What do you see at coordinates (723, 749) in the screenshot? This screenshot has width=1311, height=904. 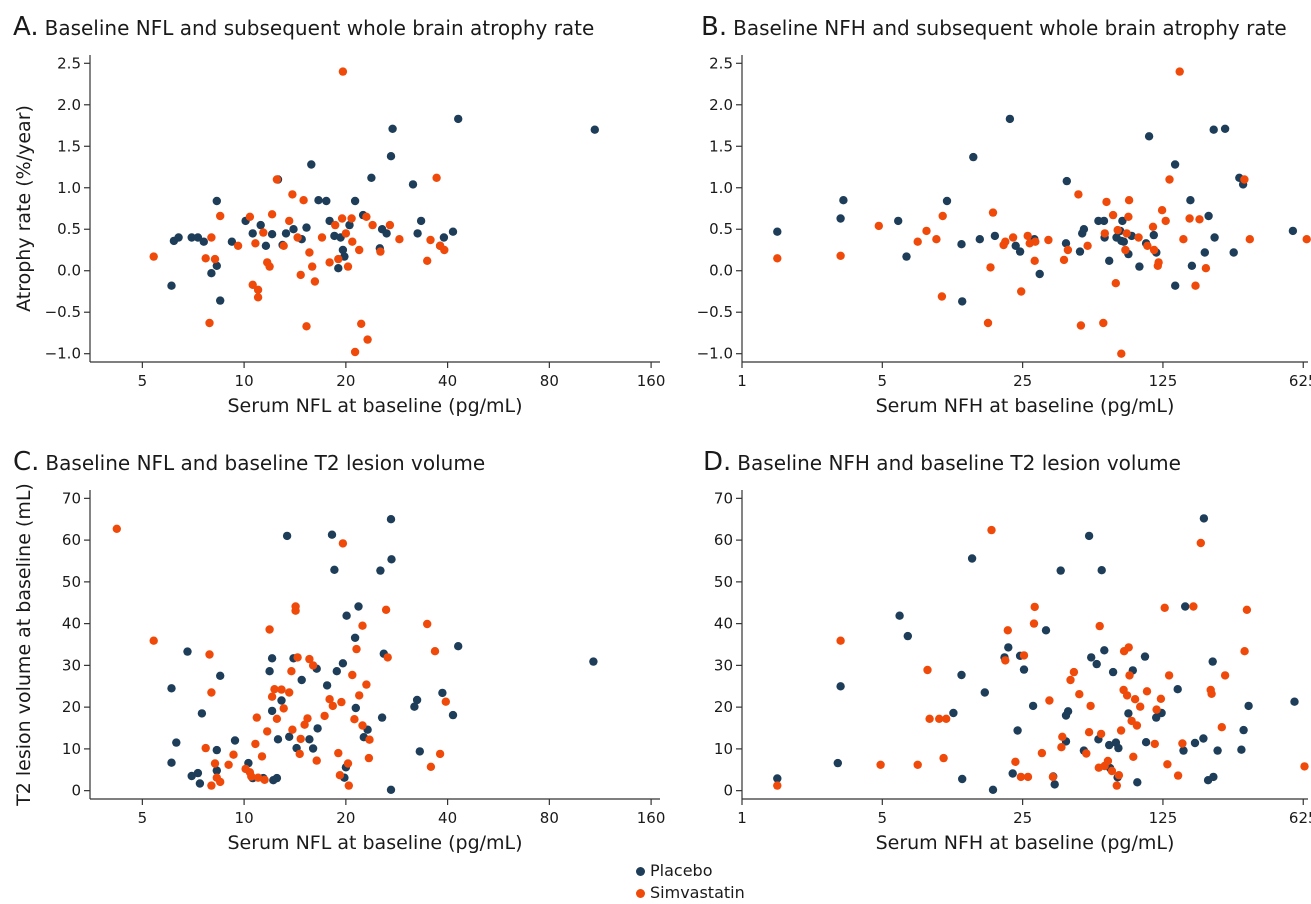 I see `y-tick-label: 10` at bounding box center [723, 749].